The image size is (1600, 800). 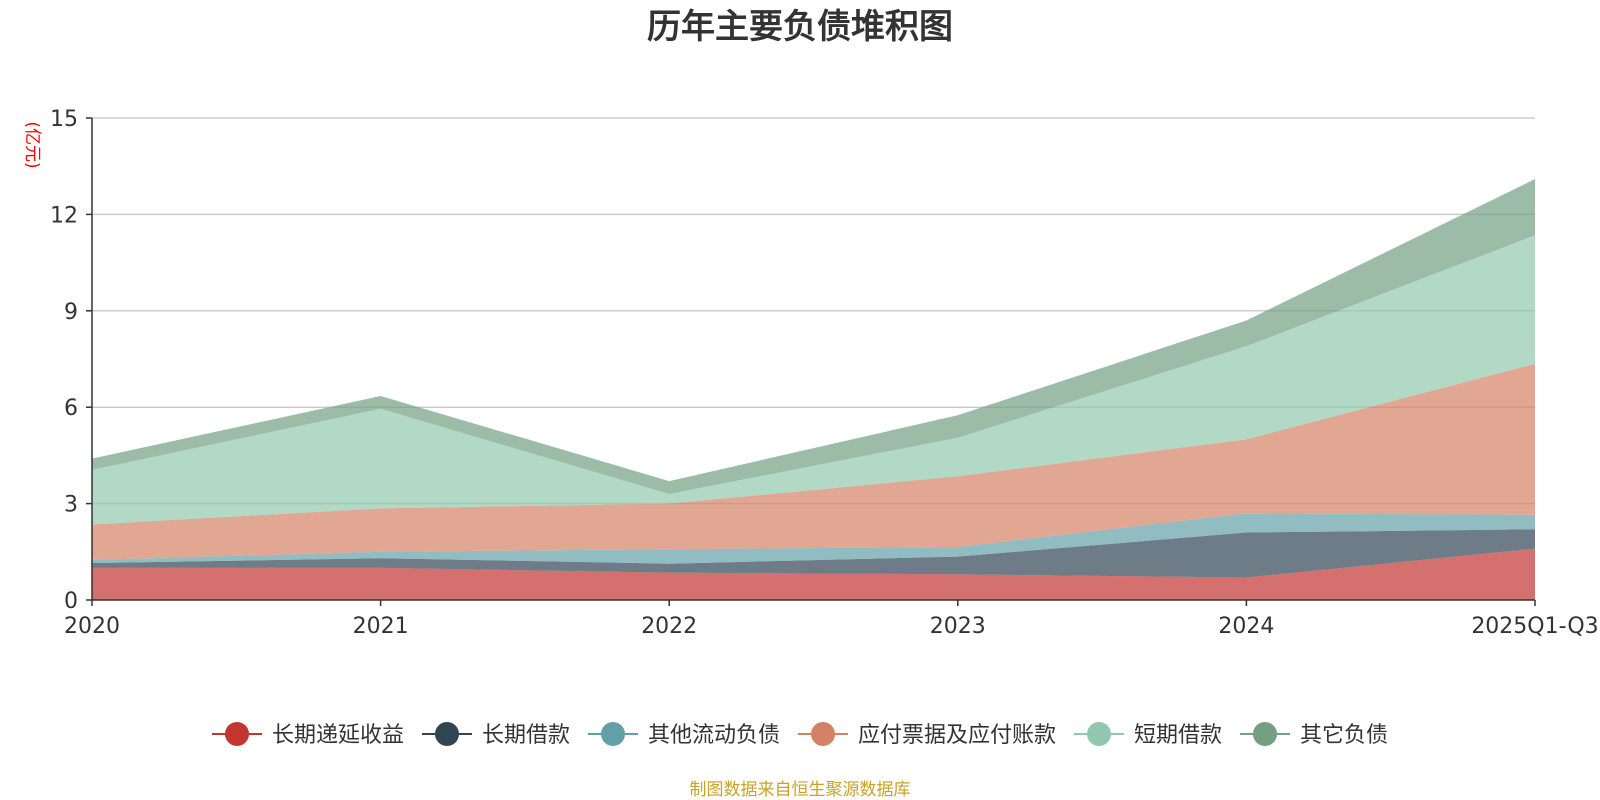 What do you see at coordinates (64, 119) in the screenshot?
I see `y-tick-label: 15` at bounding box center [64, 119].